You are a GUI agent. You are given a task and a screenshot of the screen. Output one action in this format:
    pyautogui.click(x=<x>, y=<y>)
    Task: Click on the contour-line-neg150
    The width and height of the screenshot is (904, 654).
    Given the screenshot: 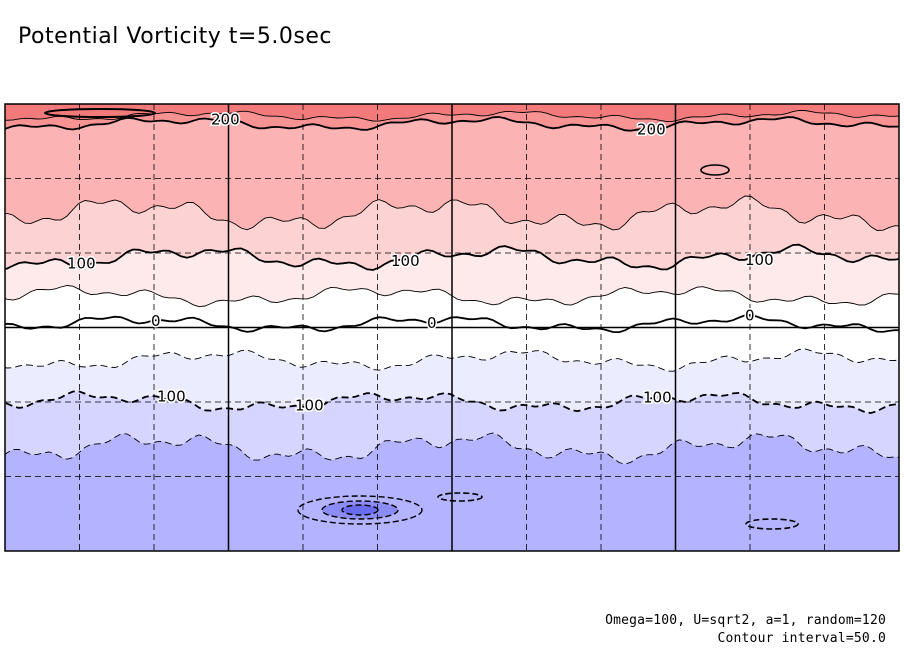 What is the action you would take?
    pyautogui.click(x=452, y=448)
    